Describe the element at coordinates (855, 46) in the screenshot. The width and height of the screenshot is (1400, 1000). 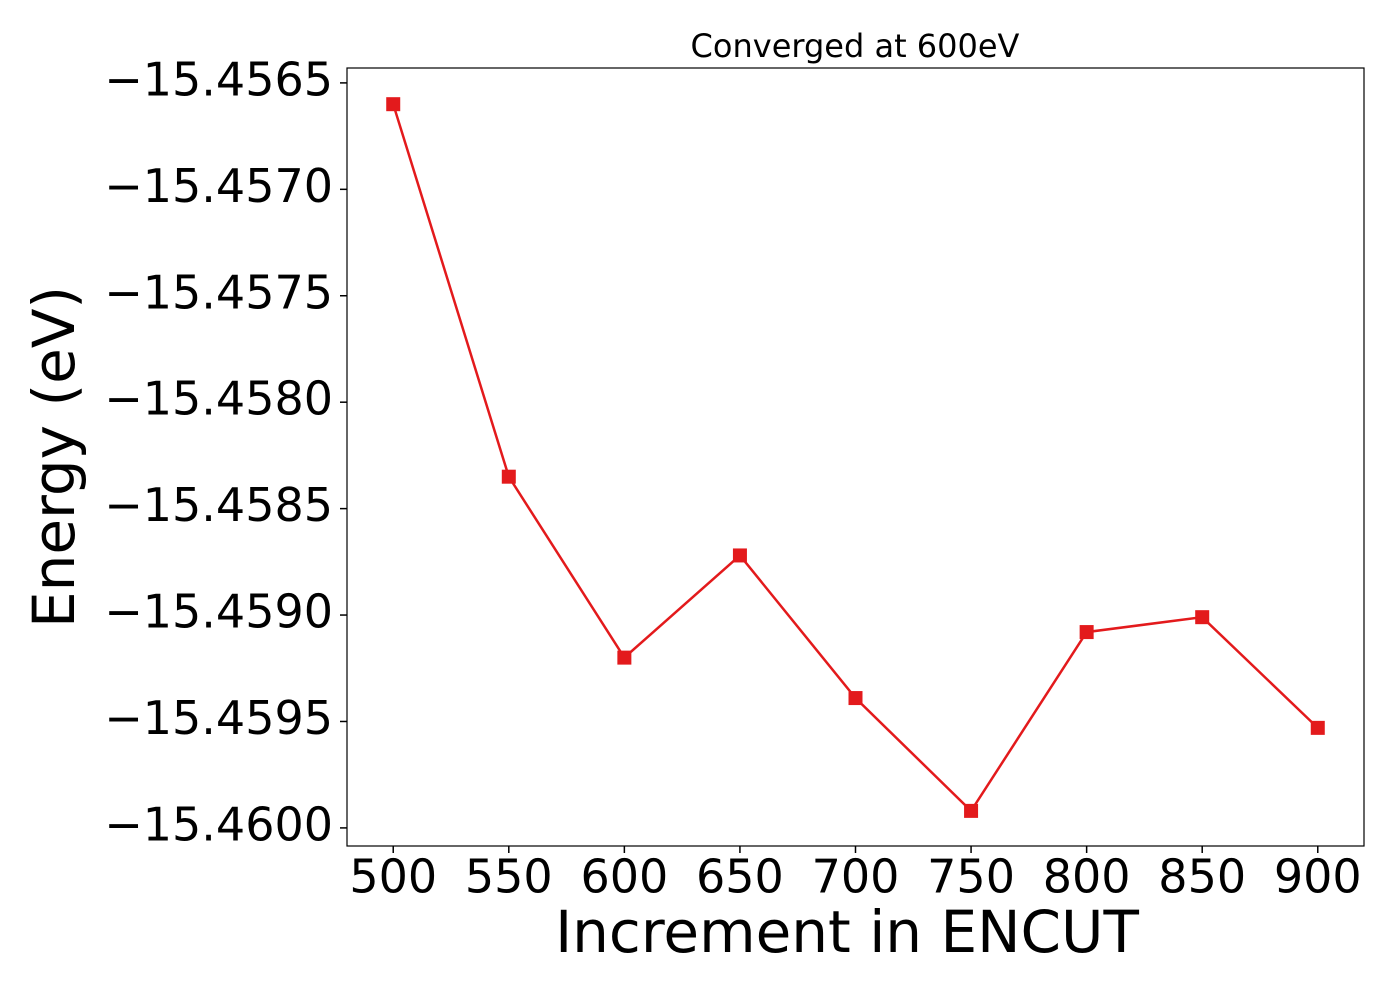
I see `chart-title: Converged at 600eV` at that location.